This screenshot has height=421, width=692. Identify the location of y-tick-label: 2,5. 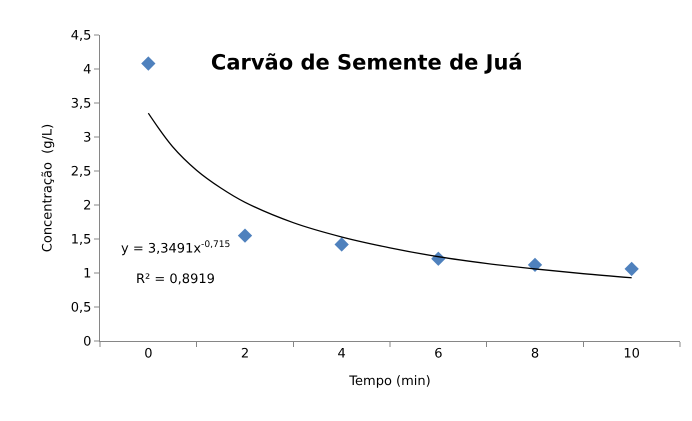
(81, 172).